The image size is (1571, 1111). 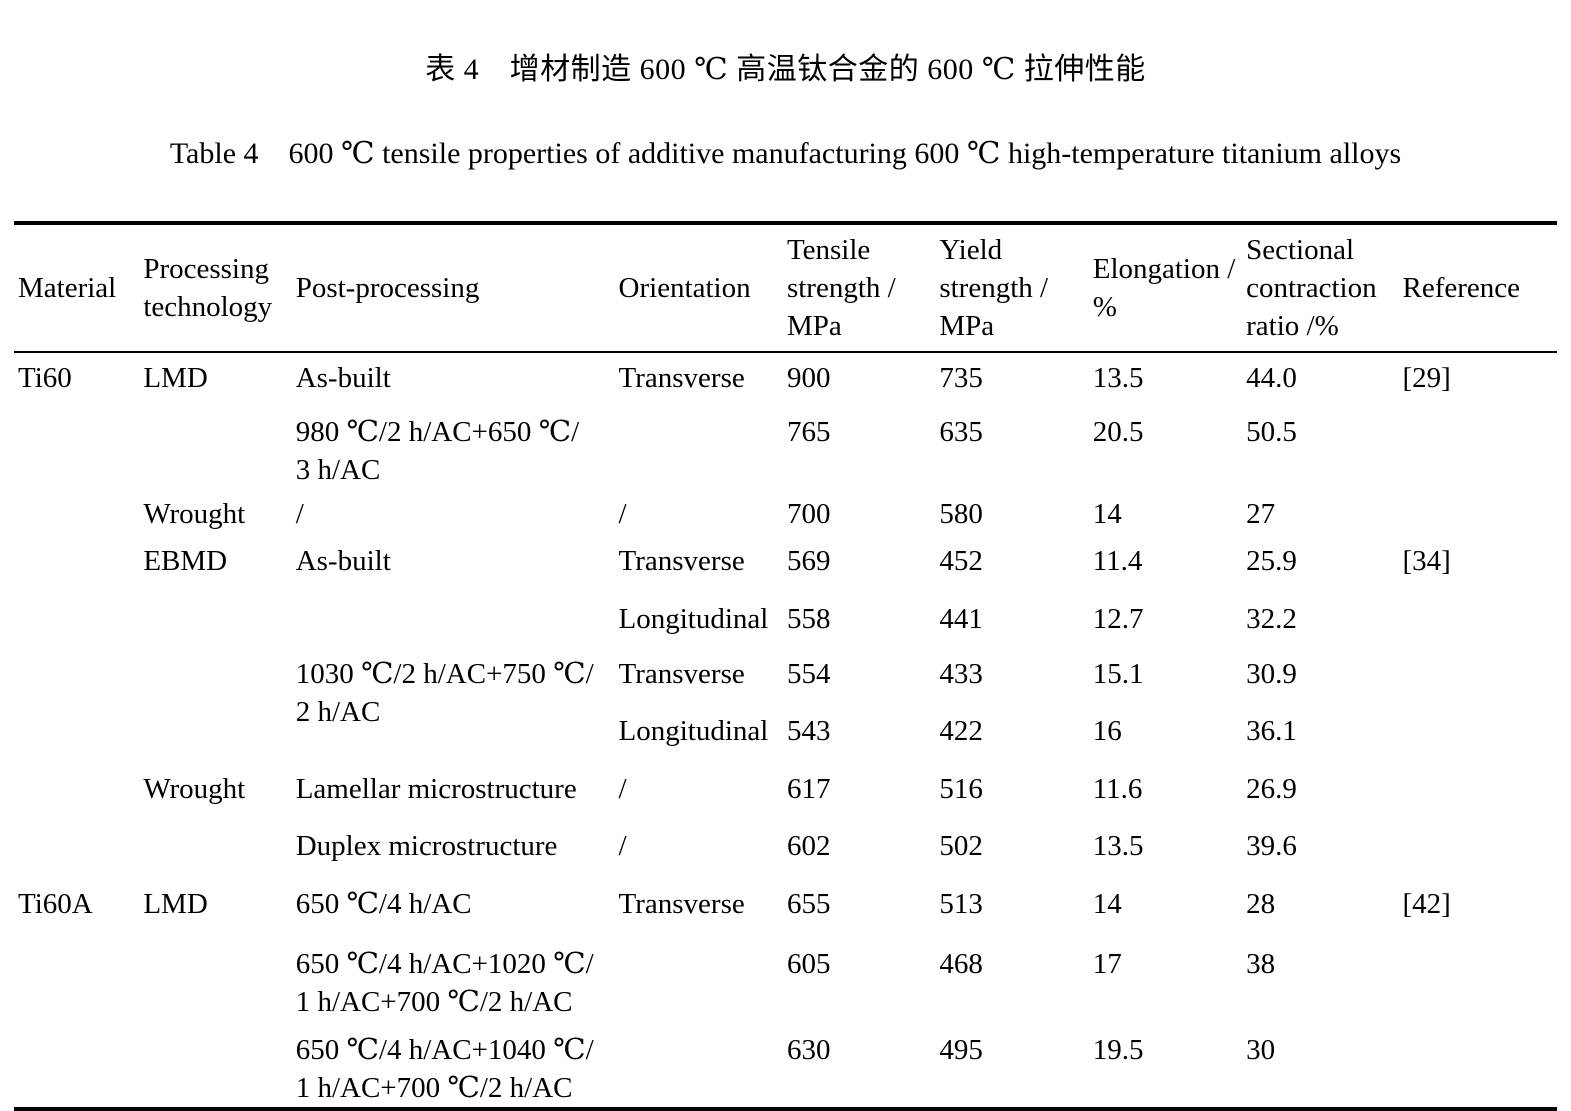 What do you see at coordinates (444, 983) in the screenshot?
I see `table-cell: 650 ℃/4 h/AC+1020 ℃/ 1 h/AC+700 ℃/2 h/AC` at bounding box center [444, 983].